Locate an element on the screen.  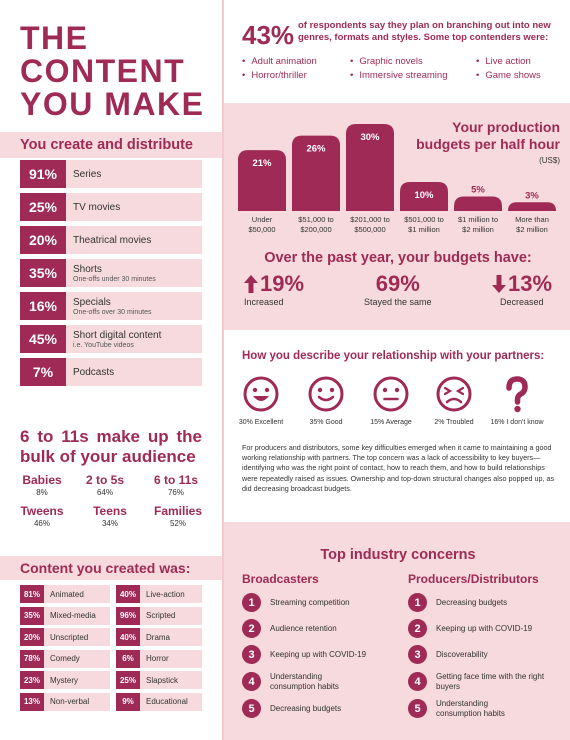
content-type-pct: 40% is located at coordinates (128, 637).